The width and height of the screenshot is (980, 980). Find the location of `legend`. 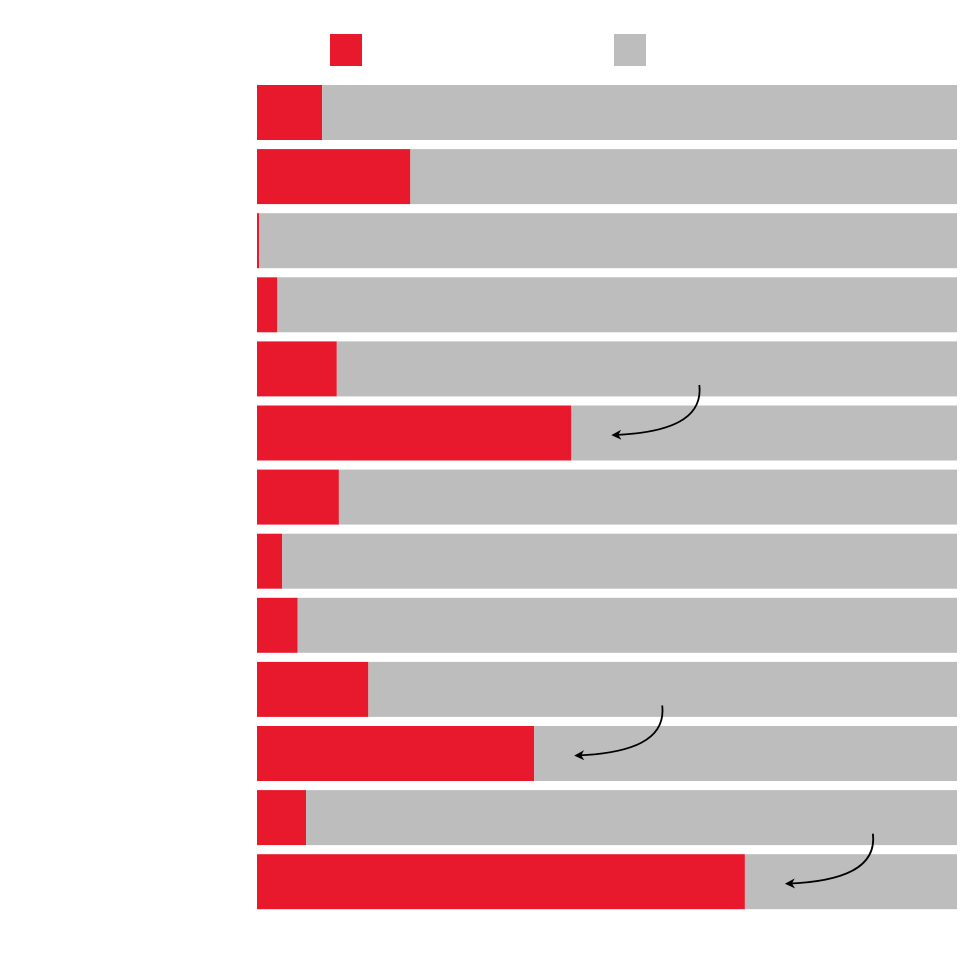

legend is located at coordinates (488, 50).